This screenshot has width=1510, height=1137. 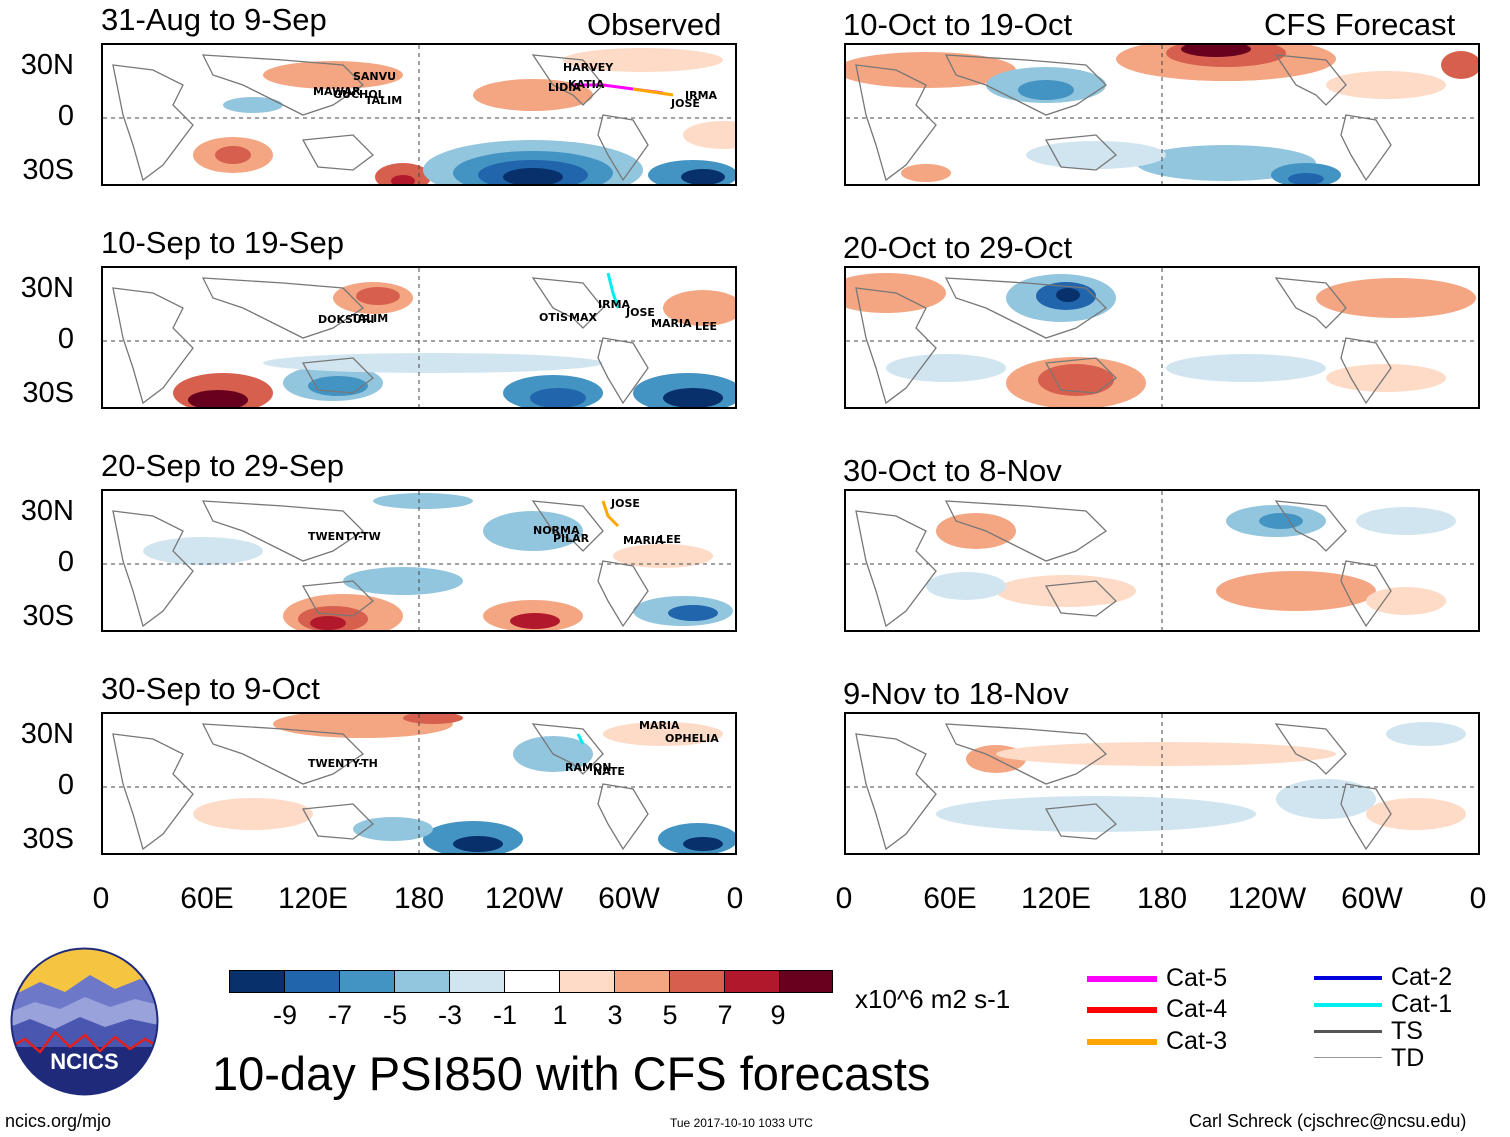 What do you see at coordinates (223, 465) in the screenshot?
I see `panel-title-3: 20-Sep to 29-Sep` at bounding box center [223, 465].